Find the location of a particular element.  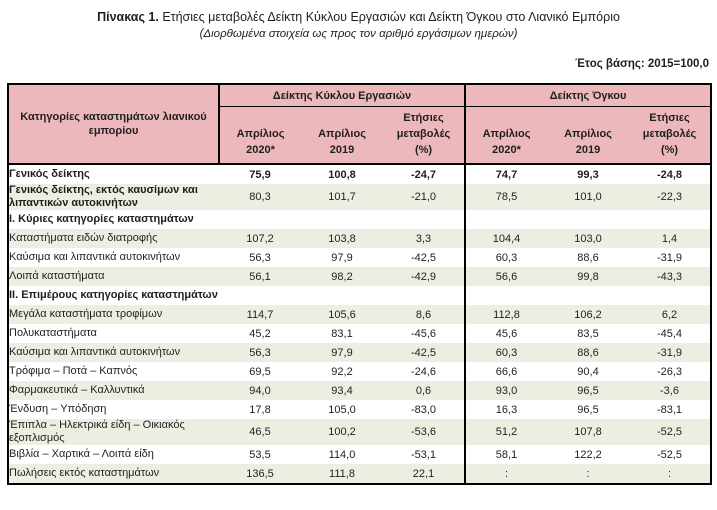

cell-value: 99,8 is located at coordinates (588, 276).